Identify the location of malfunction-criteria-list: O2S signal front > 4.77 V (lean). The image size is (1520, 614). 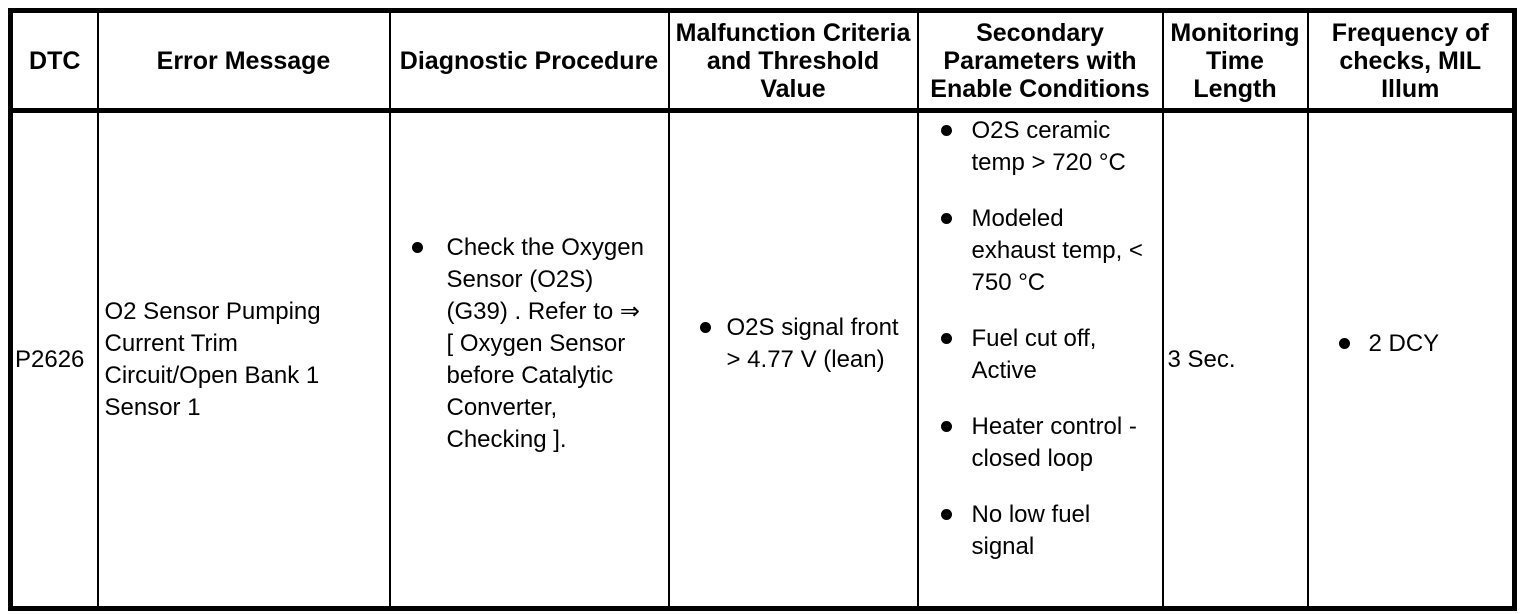
(808, 344).